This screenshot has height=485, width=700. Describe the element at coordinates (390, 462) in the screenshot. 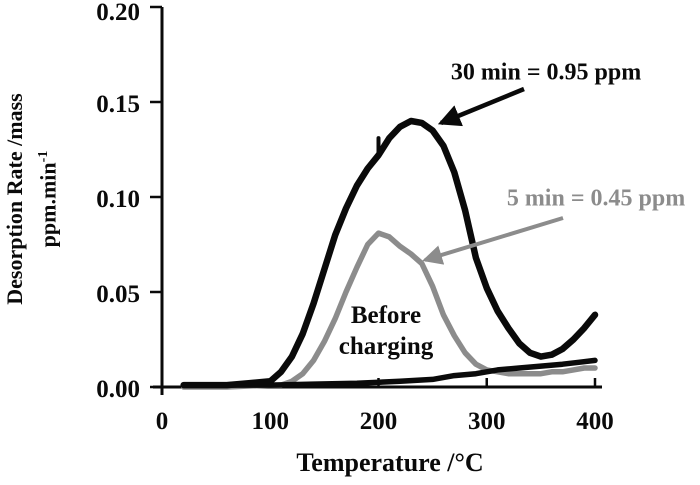

I see `x-axis-title: Temperature /°C` at that location.